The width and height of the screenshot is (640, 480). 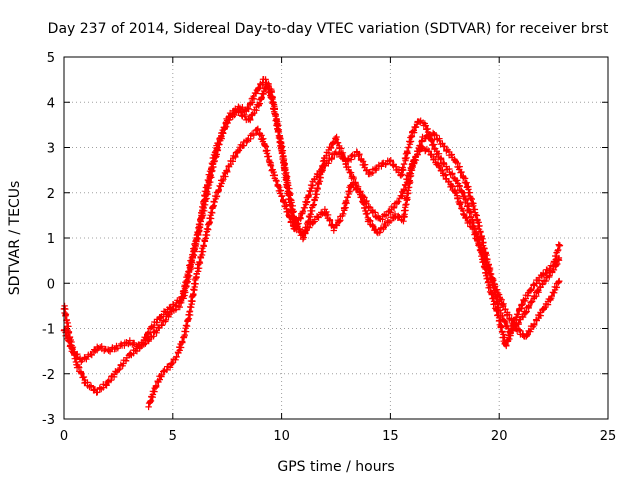 What do you see at coordinates (51, 103) in the screenshot?
I see `y-tick-label: 4` at bounding box center [51, 103].